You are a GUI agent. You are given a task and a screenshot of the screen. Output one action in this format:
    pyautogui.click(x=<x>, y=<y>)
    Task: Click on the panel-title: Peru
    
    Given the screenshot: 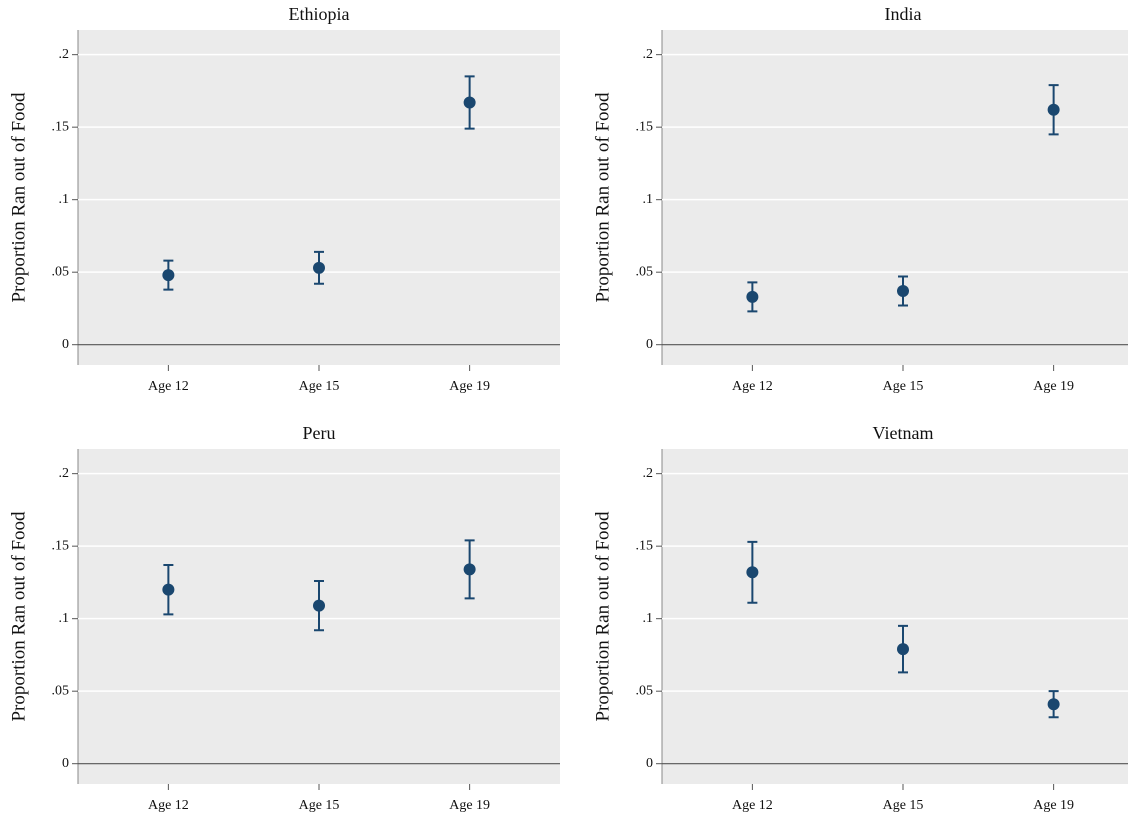 What is the action you would take?
    pyautogui.click(x=319, y=433)
    